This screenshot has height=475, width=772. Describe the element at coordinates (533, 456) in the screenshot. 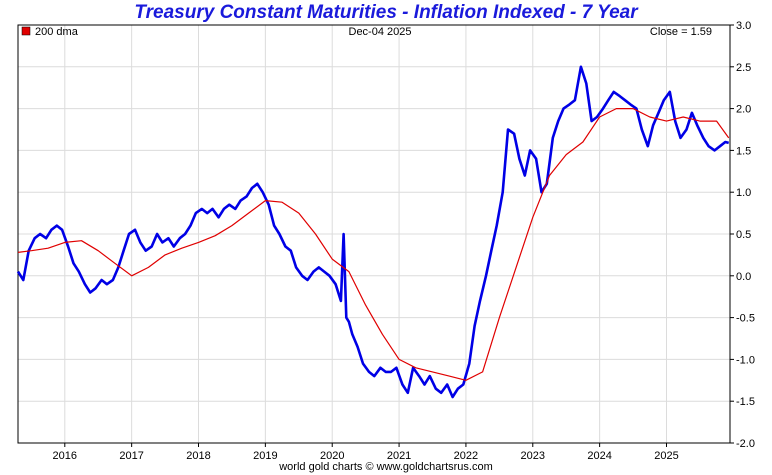

I see `x-tick-label: 2023` at that location.